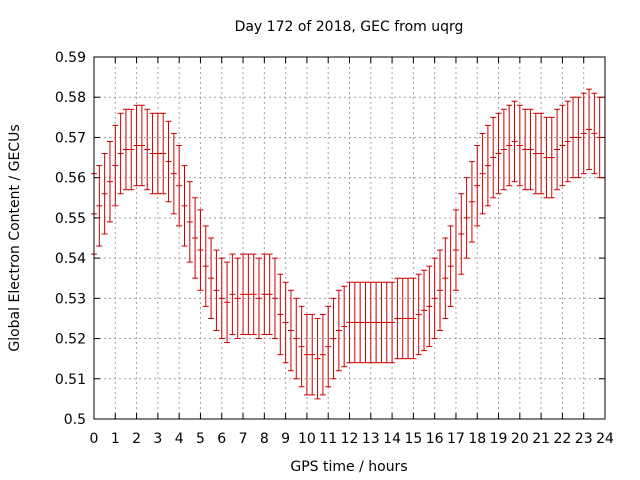 This screenshot has height=480, width=640. What do you see at coordinates (350, 439) in the screenshot?
I see `x-tick-label: 12` at bounding box center [350, 439].